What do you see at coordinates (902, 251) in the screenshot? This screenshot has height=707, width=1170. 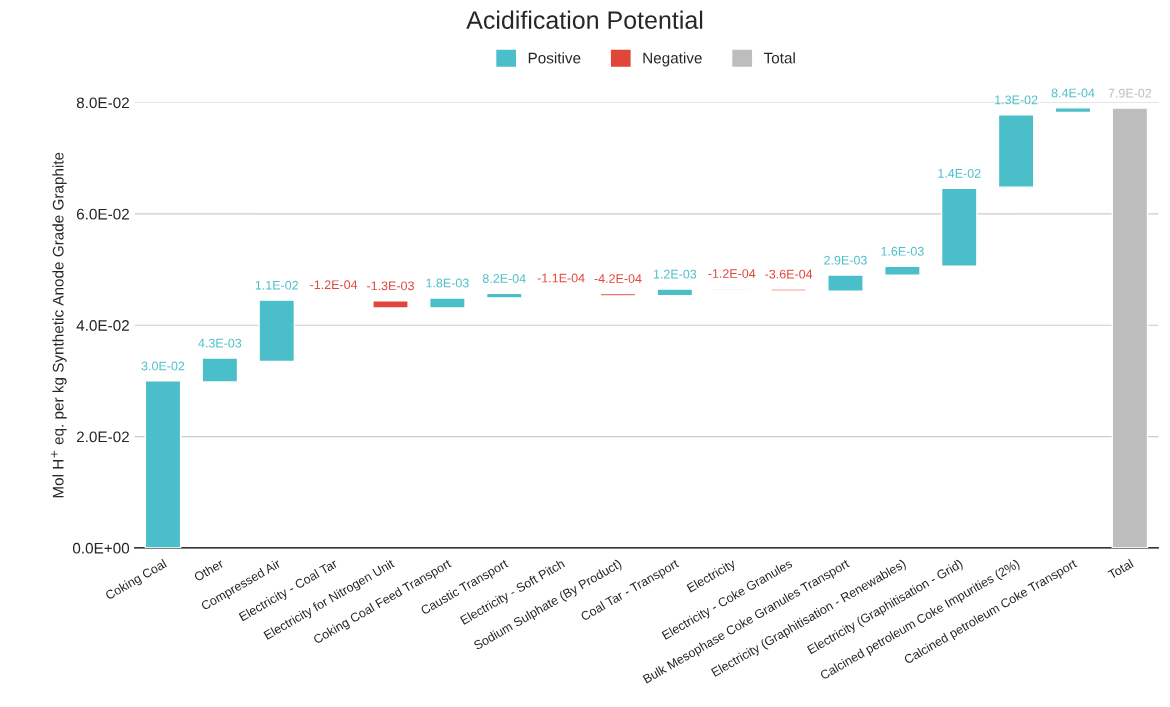 I see `data-label: 1.6E-03` at bounding box center [902, 251].